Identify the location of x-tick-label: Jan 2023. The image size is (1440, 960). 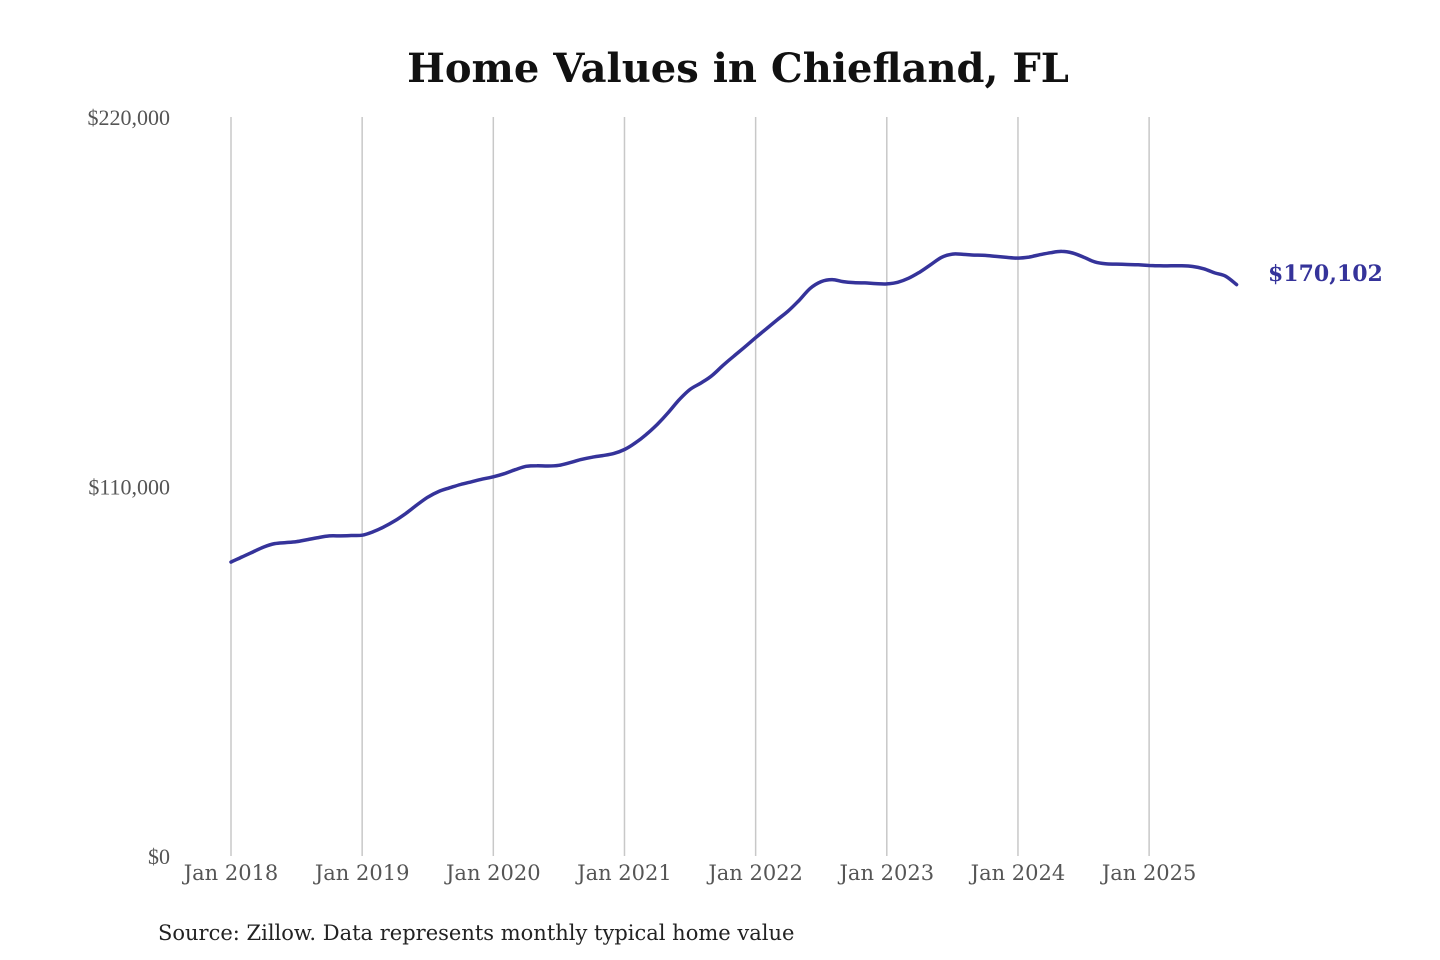
(886, 873).